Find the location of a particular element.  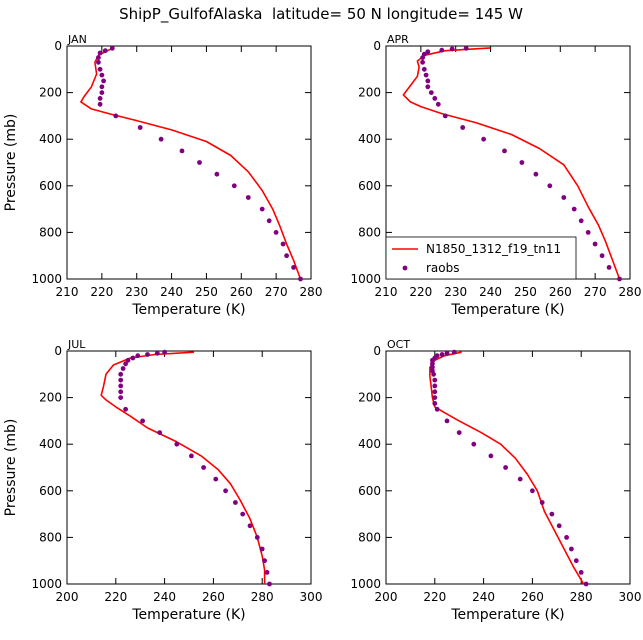

panel-label: JUL is located at coordinates (76, 344).